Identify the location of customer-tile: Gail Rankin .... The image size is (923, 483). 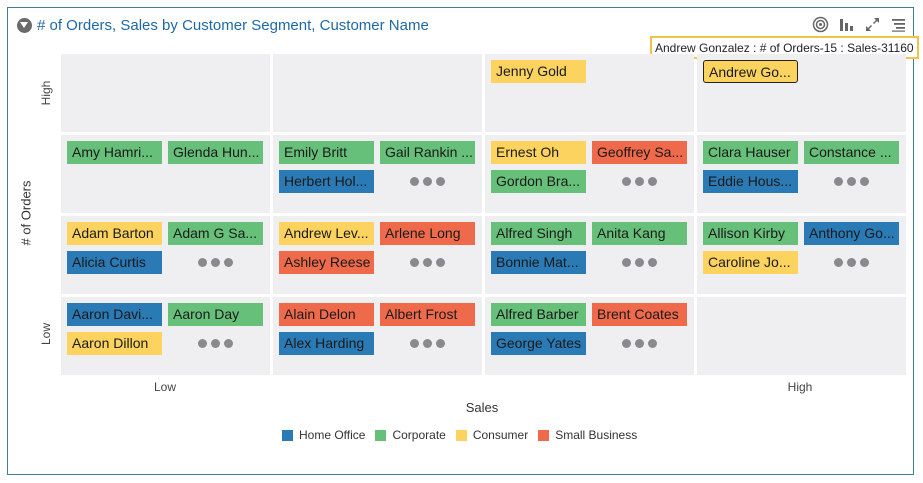
(427, 152).